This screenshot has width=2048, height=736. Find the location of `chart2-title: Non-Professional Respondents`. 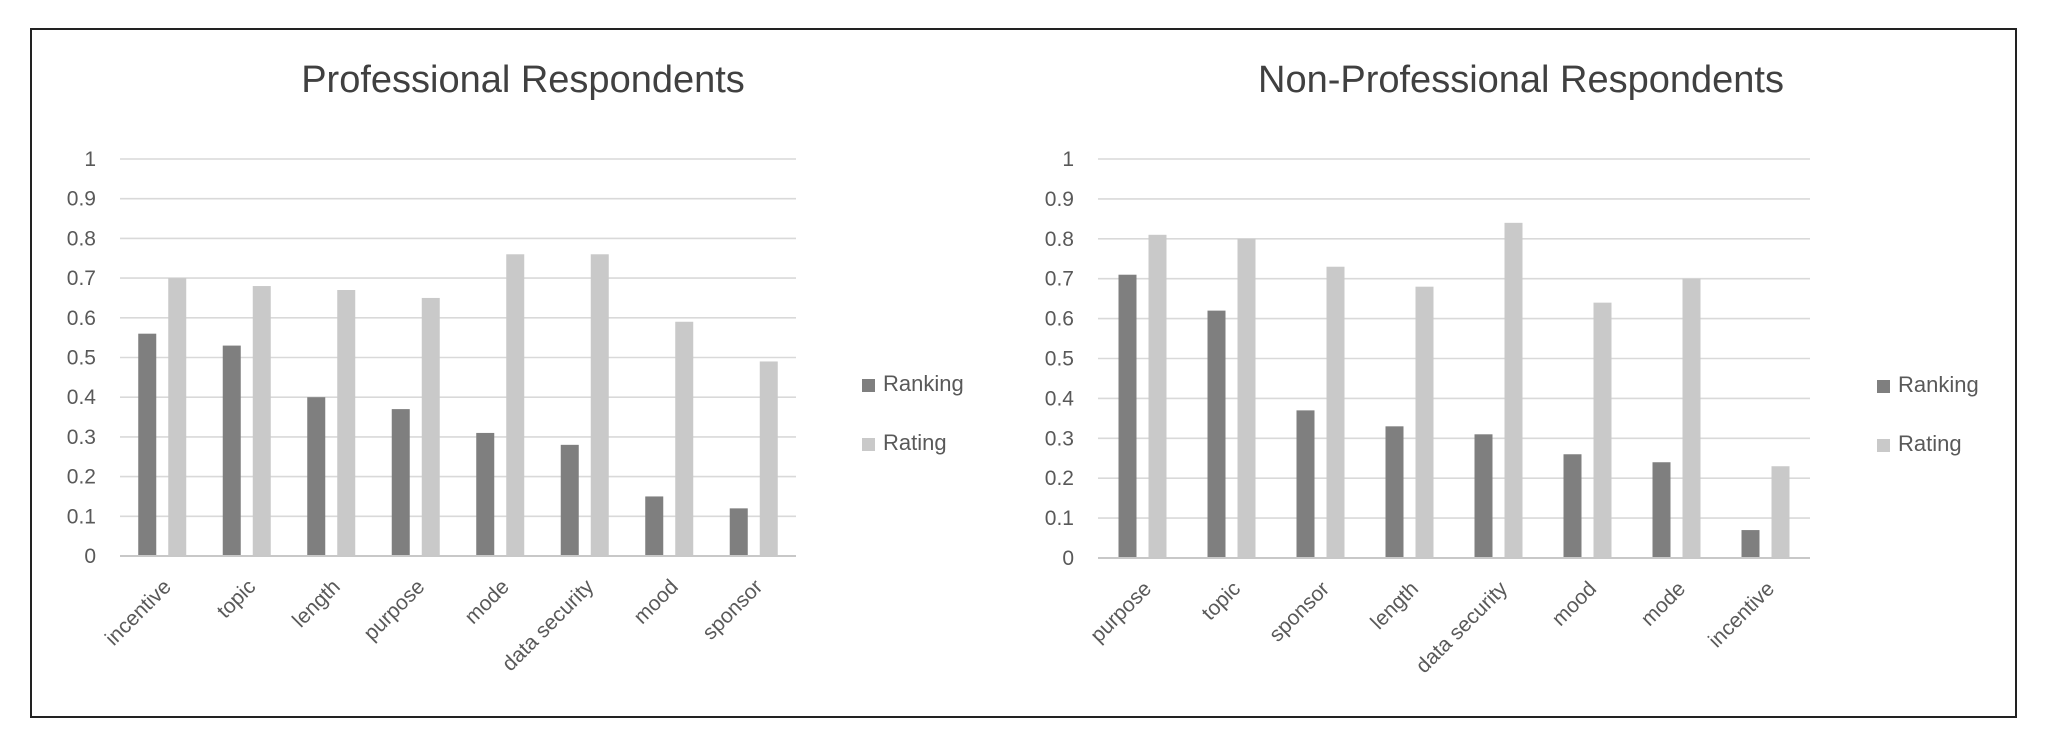

chart2-title: Non-Professional Respondents is located at coordinates (1521, 80).